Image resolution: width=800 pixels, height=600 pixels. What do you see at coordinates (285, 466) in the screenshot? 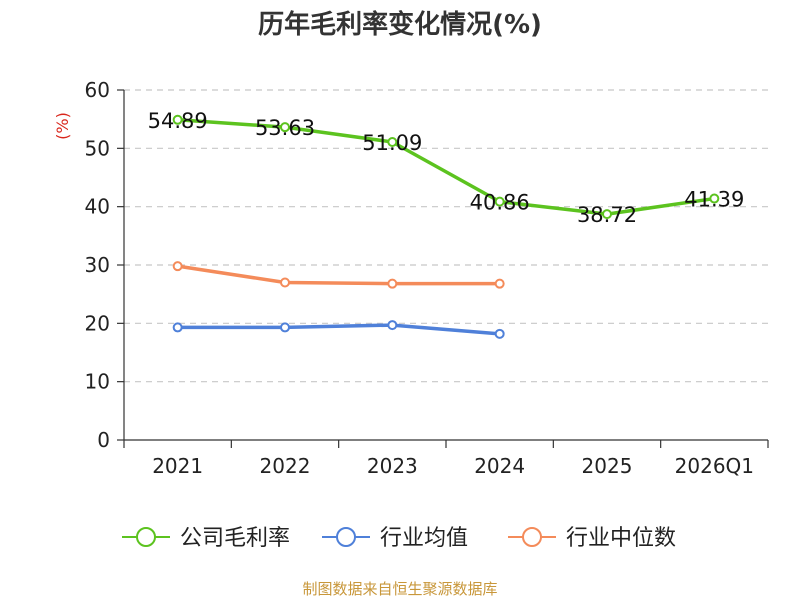
I see `x-tick-label: 2022` at bounding box center [285, 466].